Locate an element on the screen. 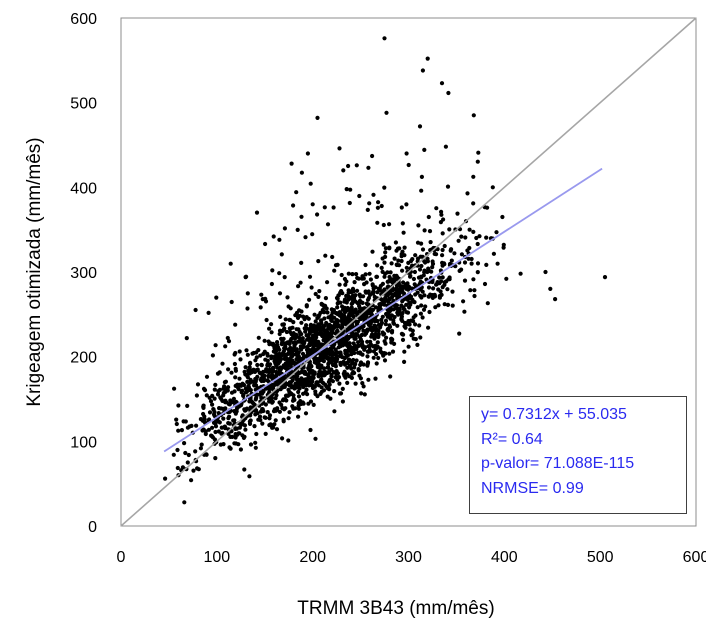 The image size is (706, 619). x-axis-title: TRMM 3B43 (mm/mês) is located at coordinates (395, 608).